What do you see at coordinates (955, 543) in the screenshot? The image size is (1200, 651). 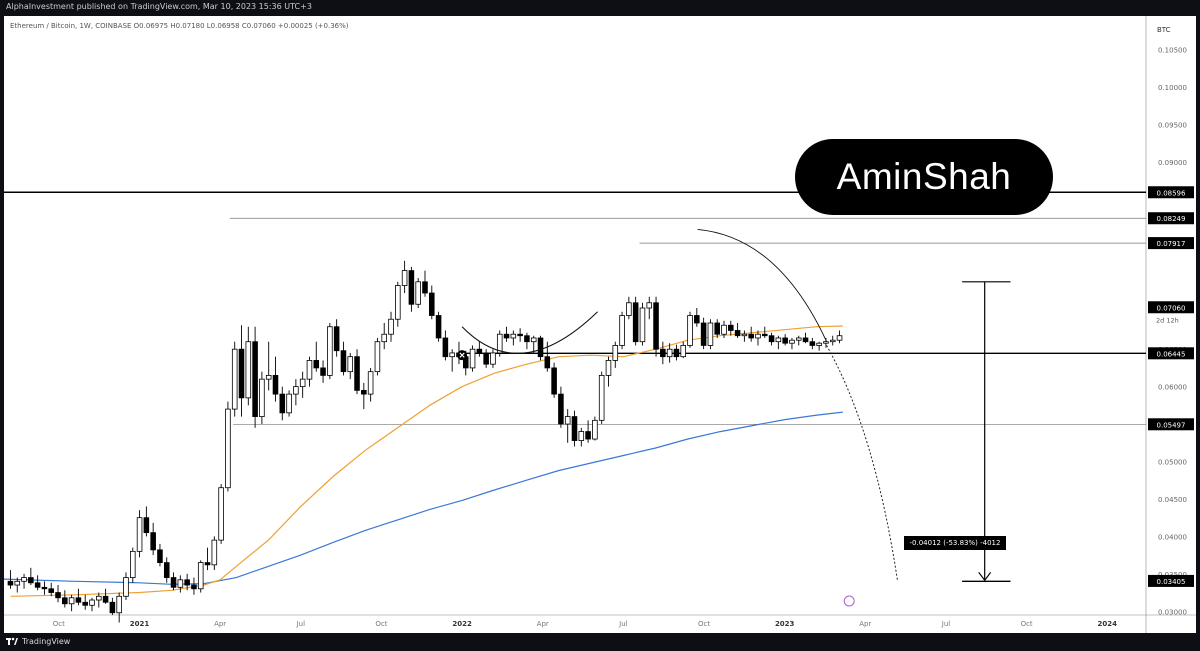 I see `measure-label: -0.04012 (-53.83%) -4012` at bounding box center [955, 543].